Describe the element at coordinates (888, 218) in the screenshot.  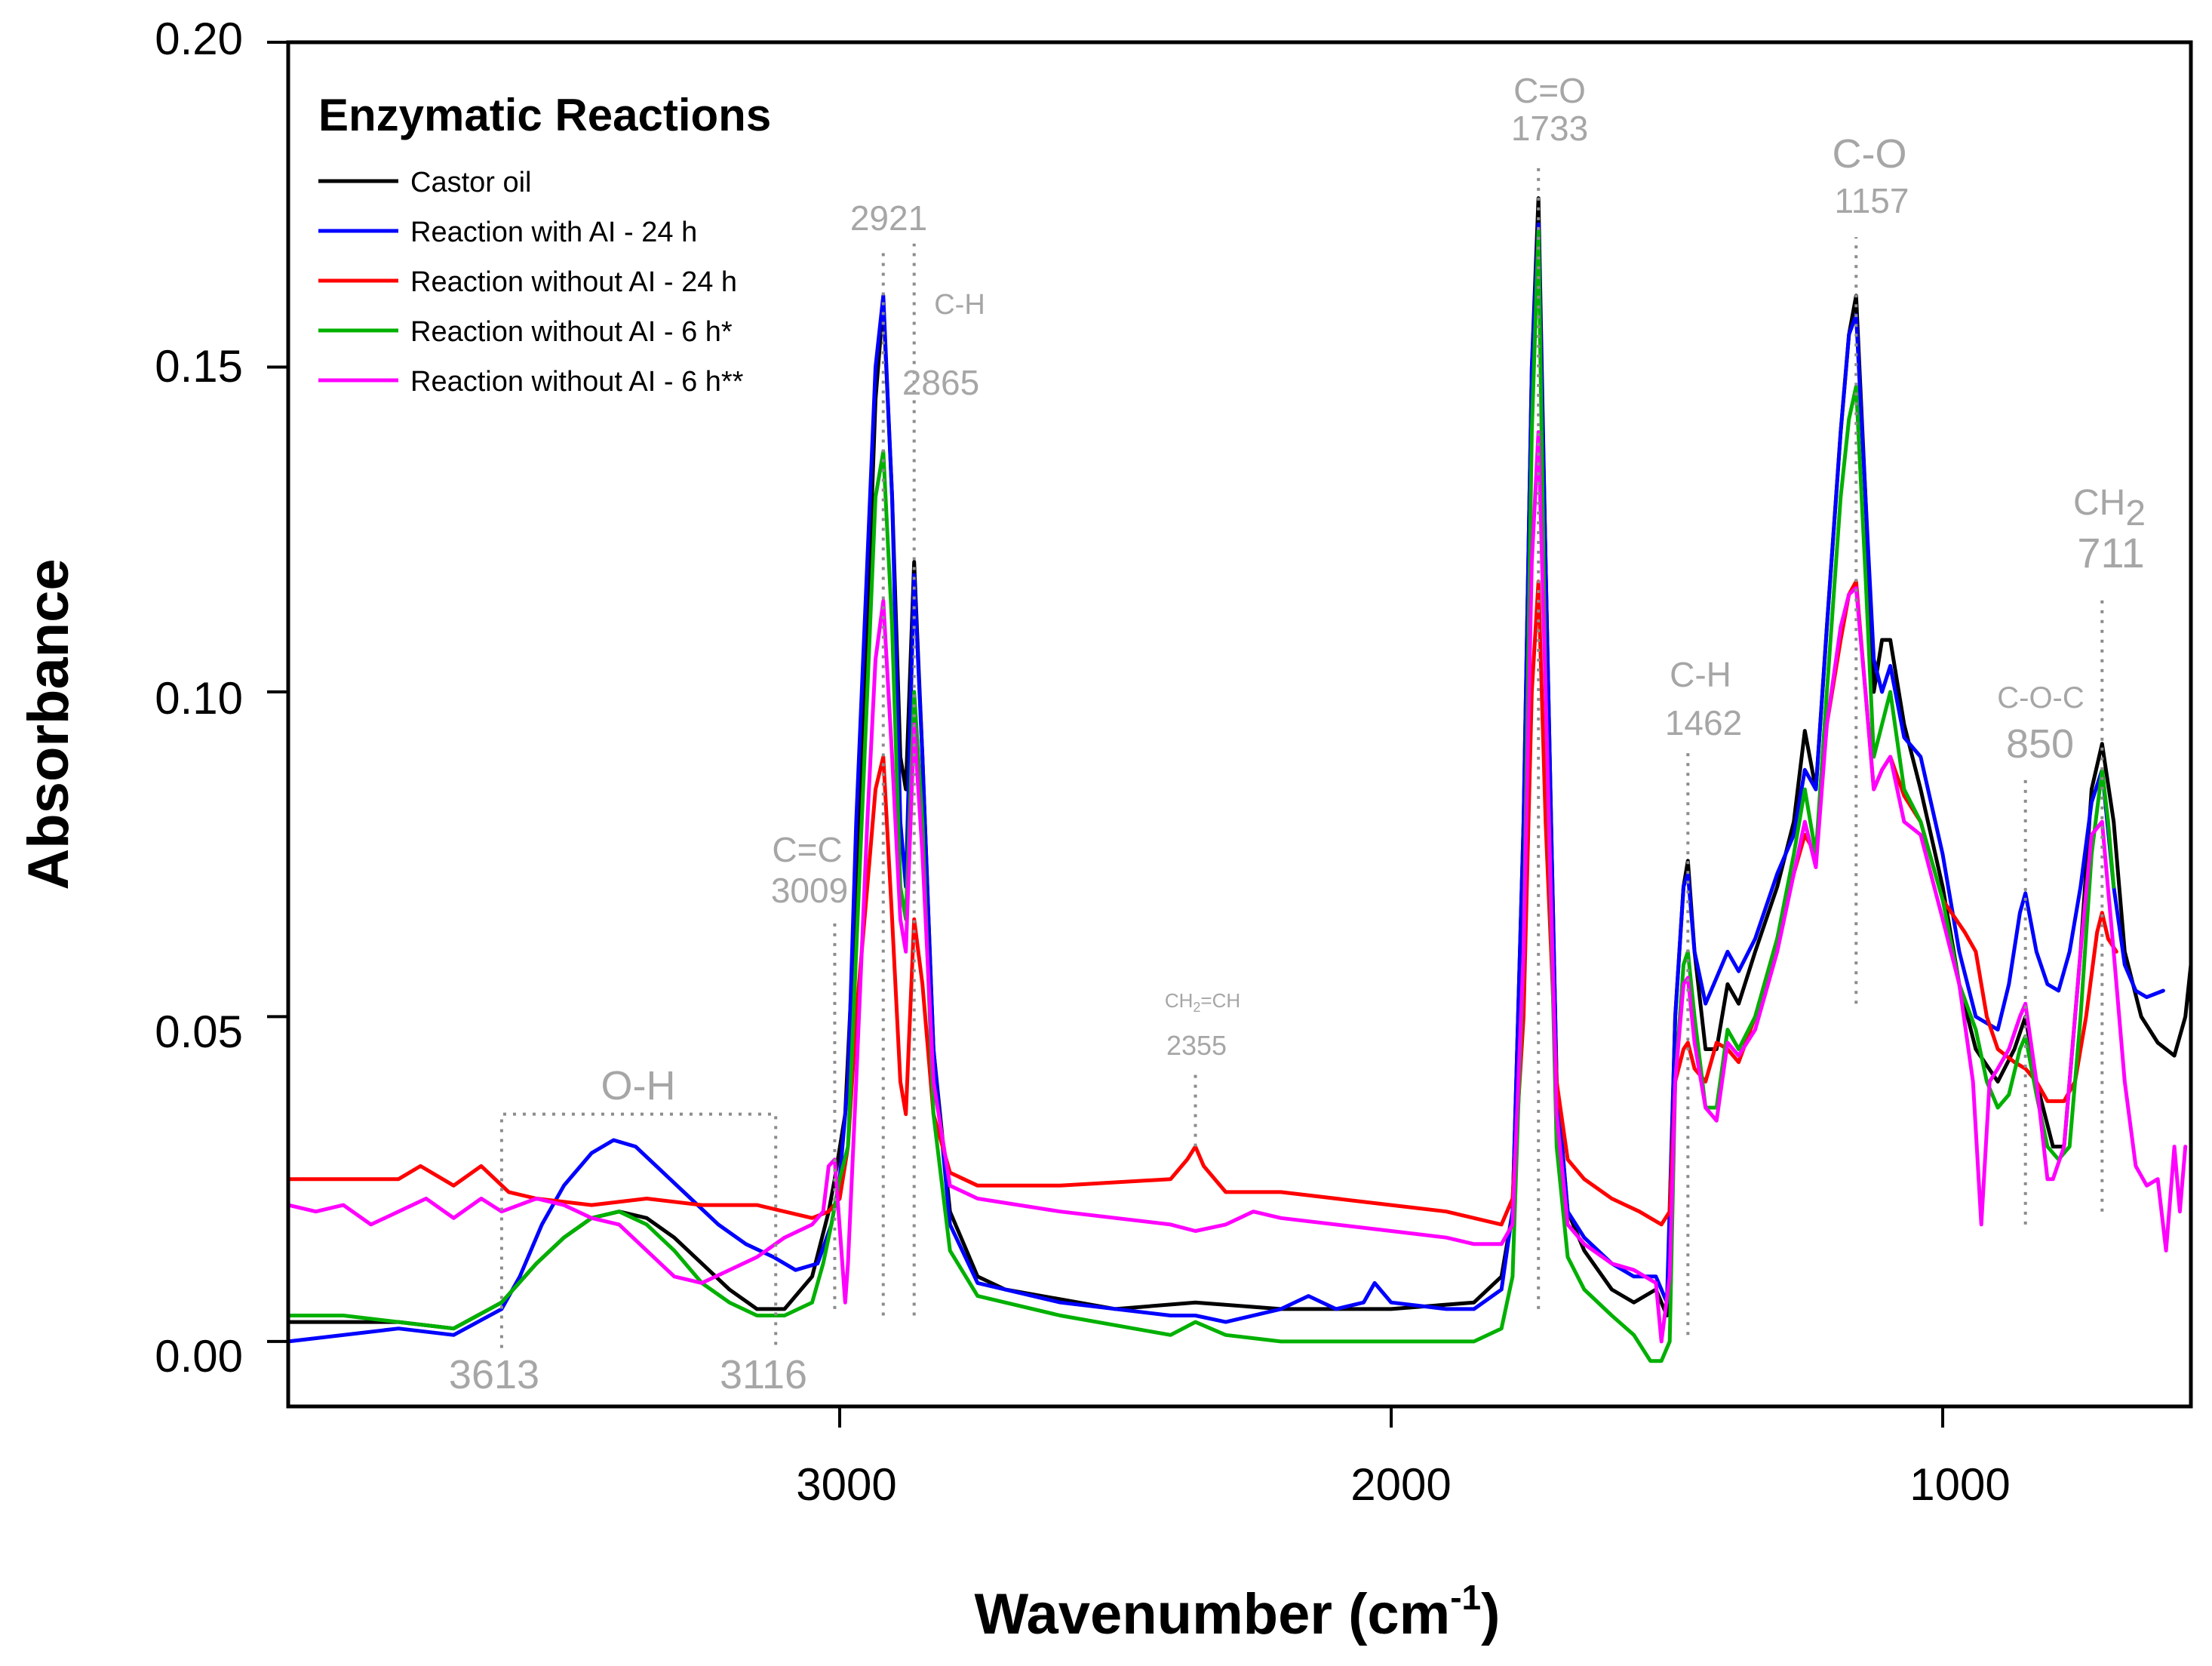
I see `annotation-label: 2921` at that location.